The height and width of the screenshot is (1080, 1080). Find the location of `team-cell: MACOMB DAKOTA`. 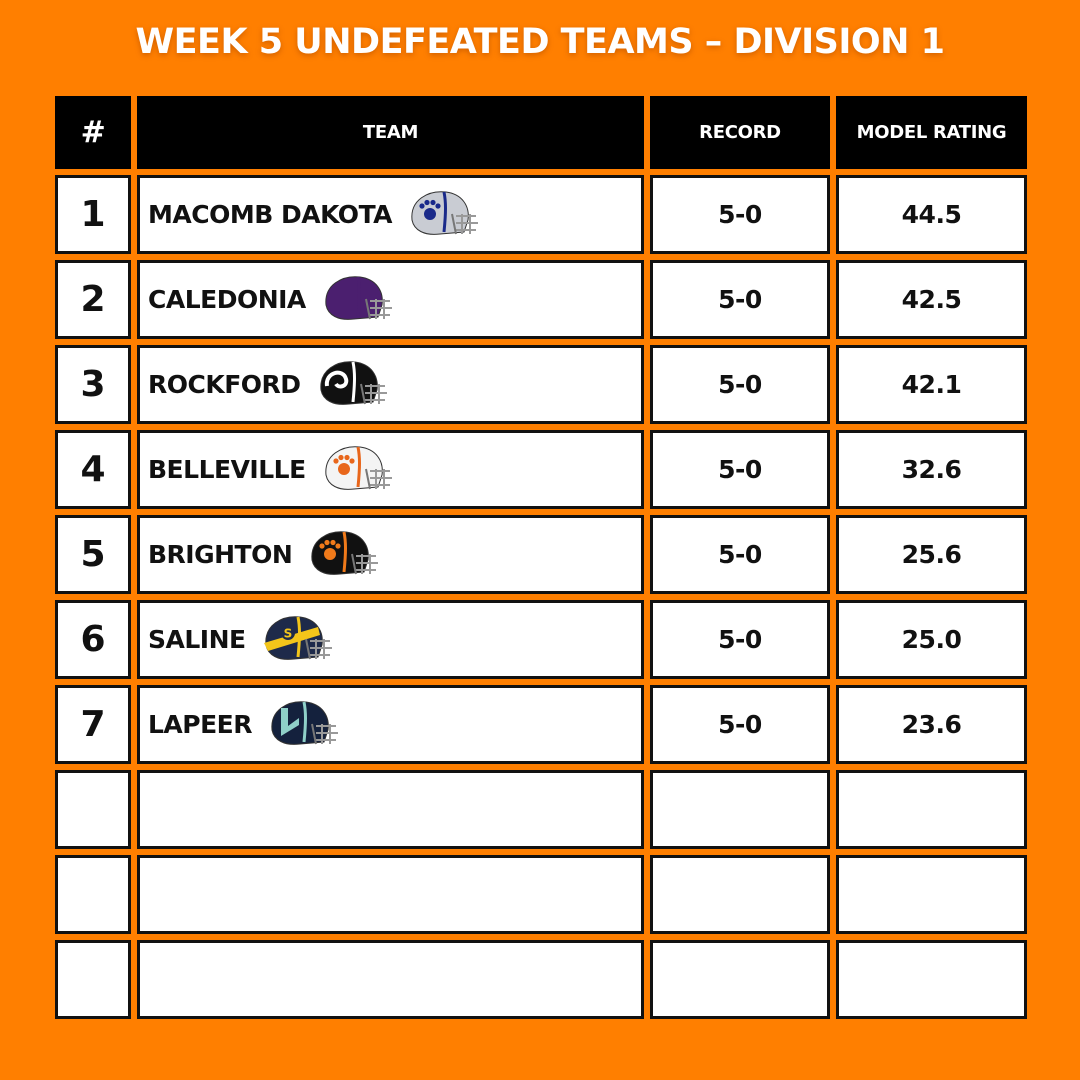

team-cell: MACOMB DAKOTA is located at coordinates (390, 214).